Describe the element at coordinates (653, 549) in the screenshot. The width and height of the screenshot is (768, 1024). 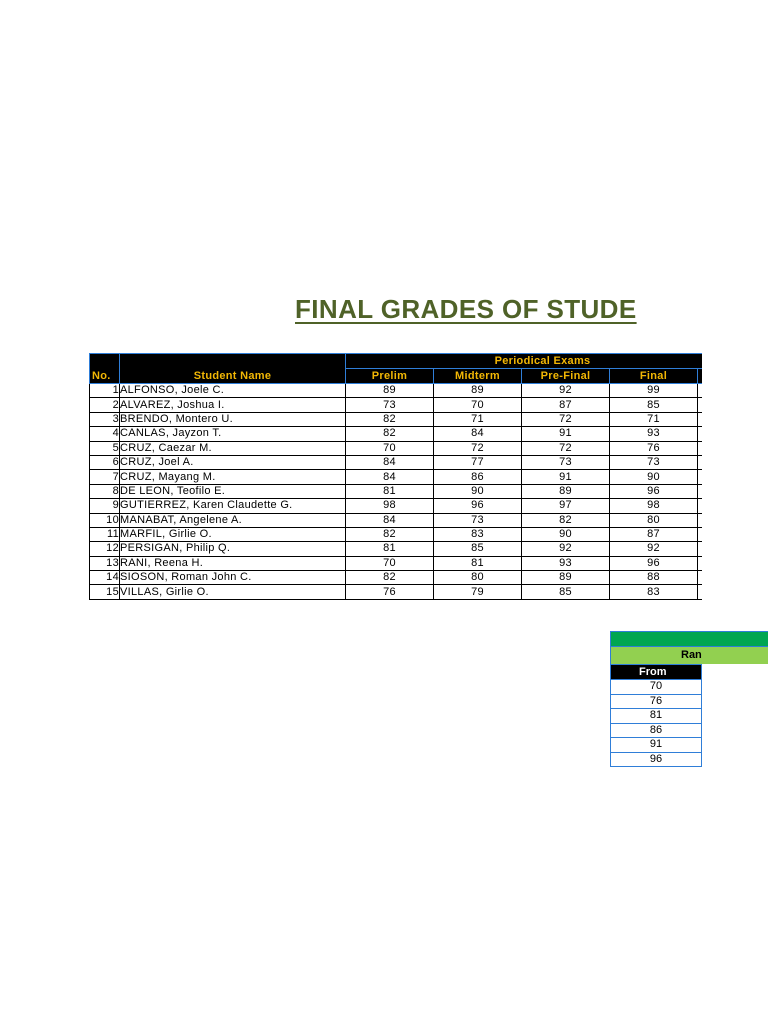
I see `cell-final: 92` at that location.